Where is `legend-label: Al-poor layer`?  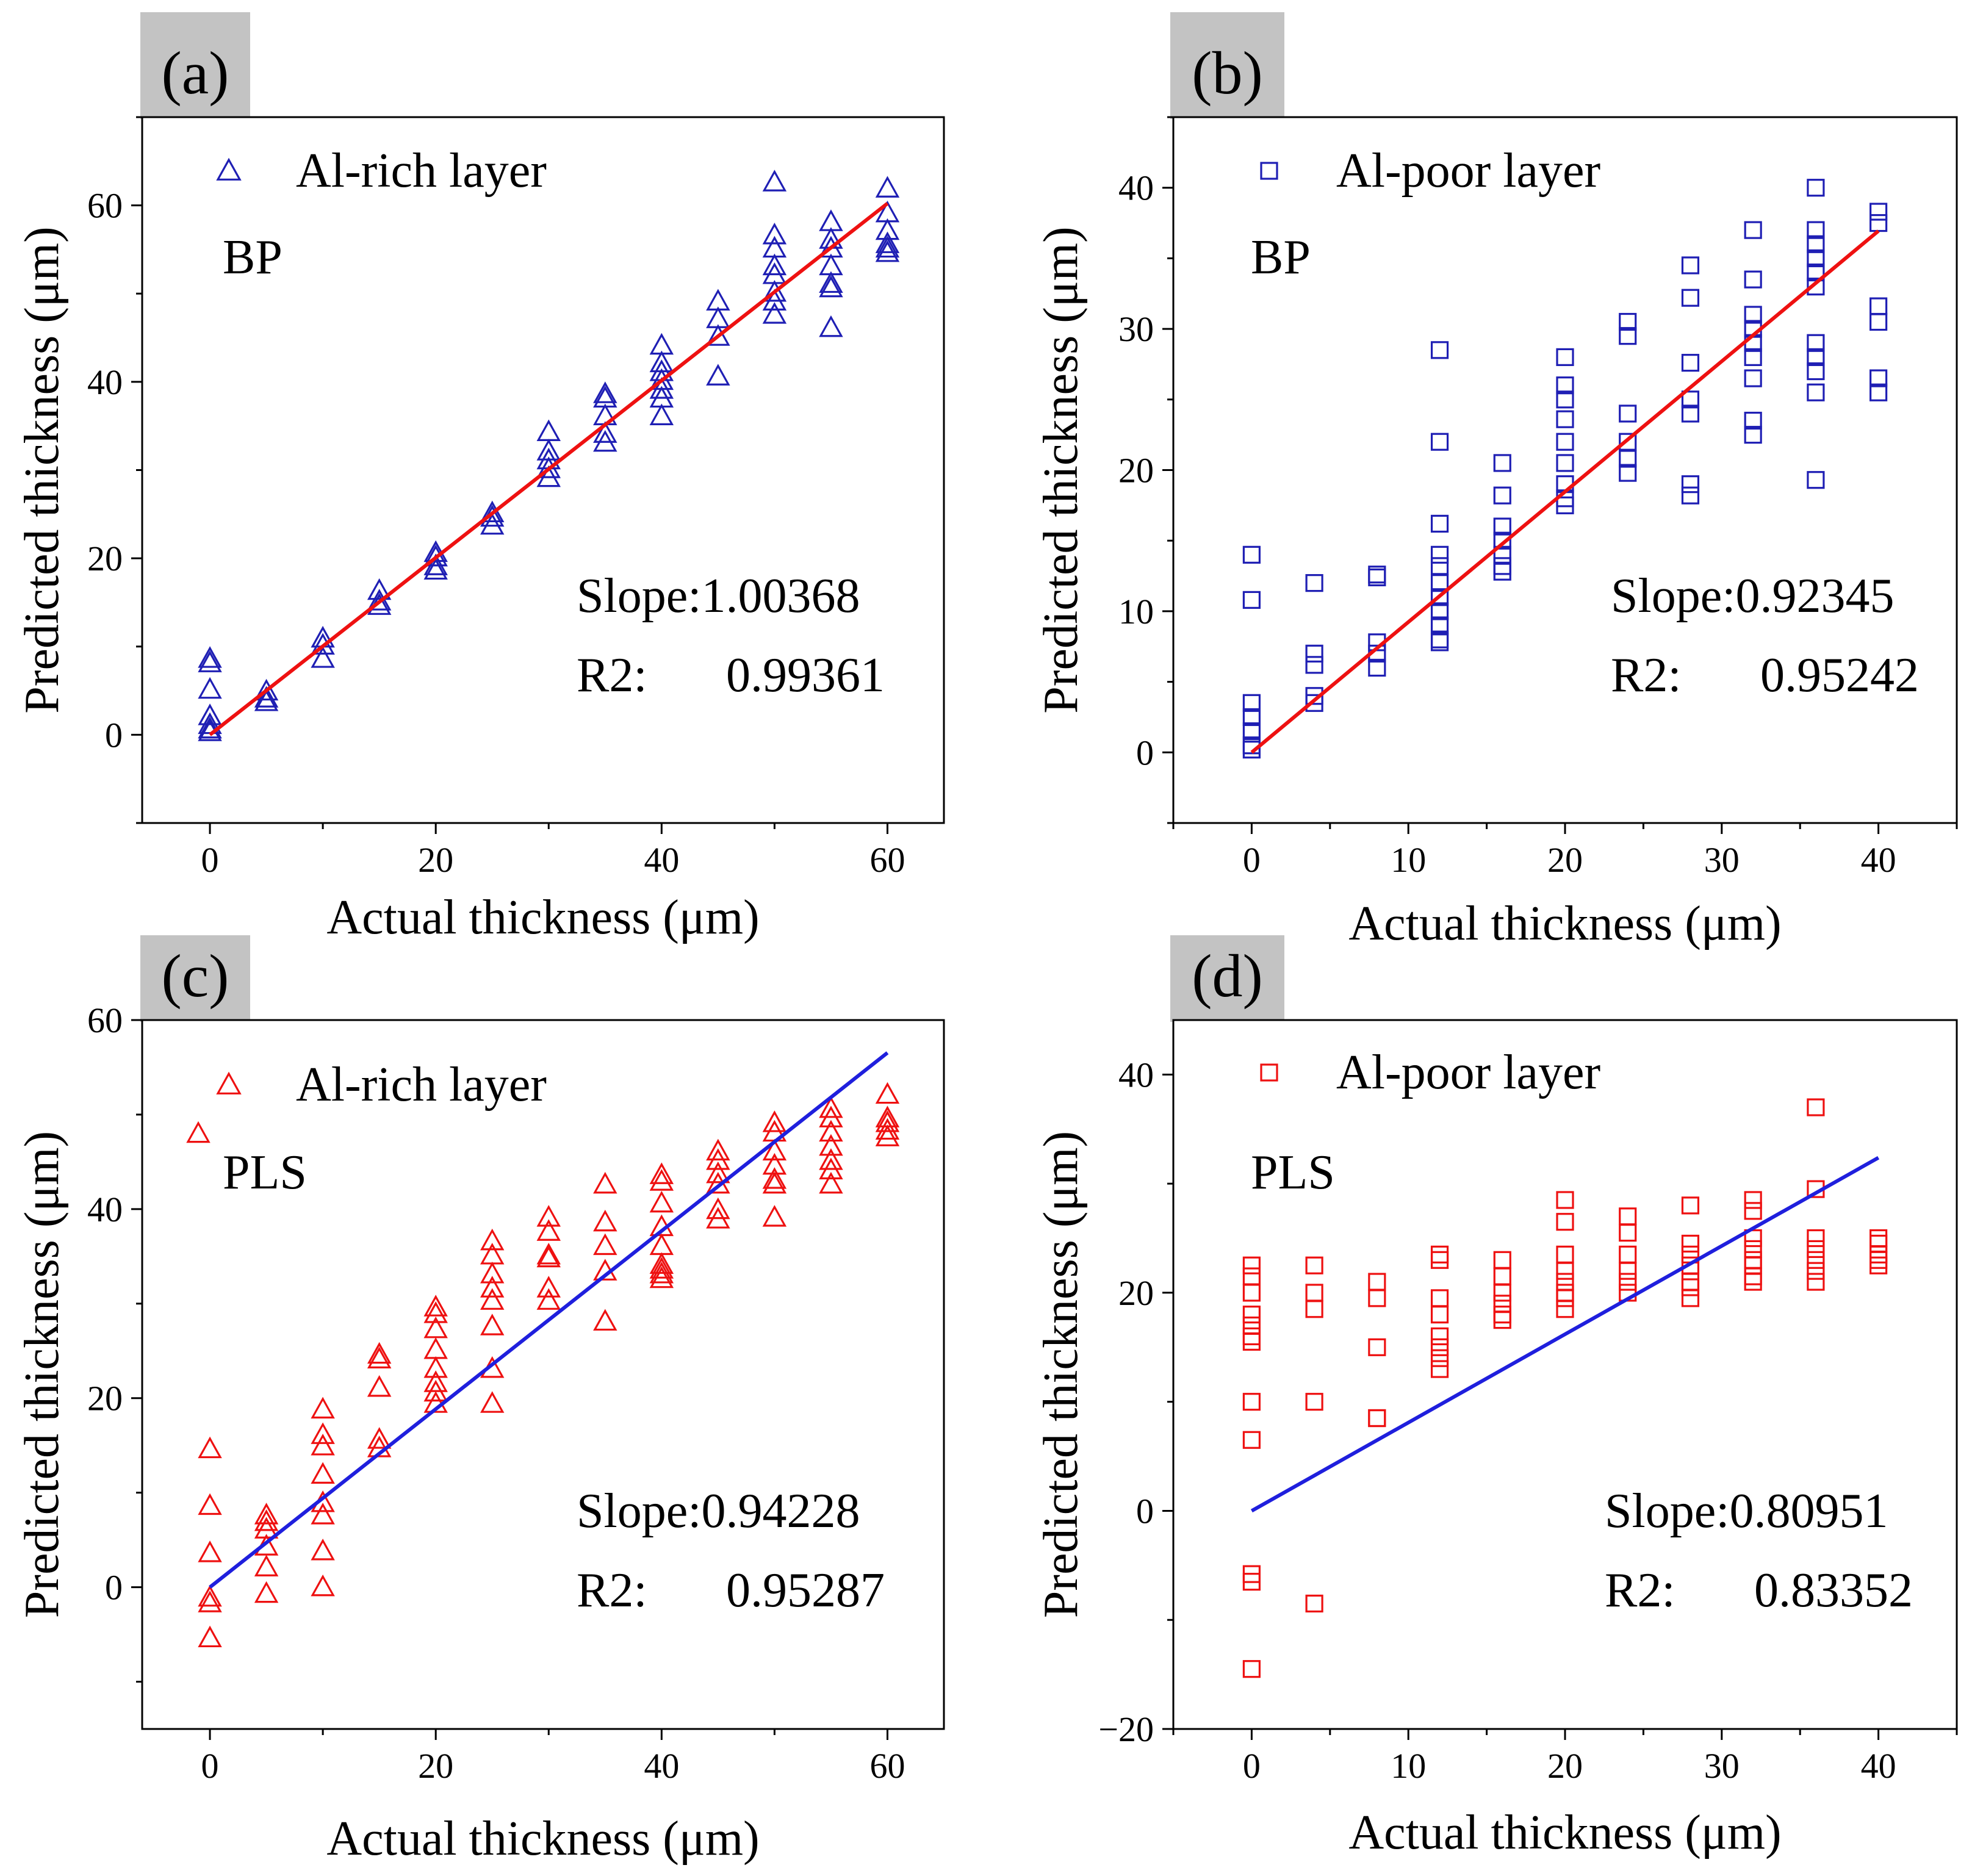
legend-label: Al-poor layer is located at coordinates (1468, 1072).